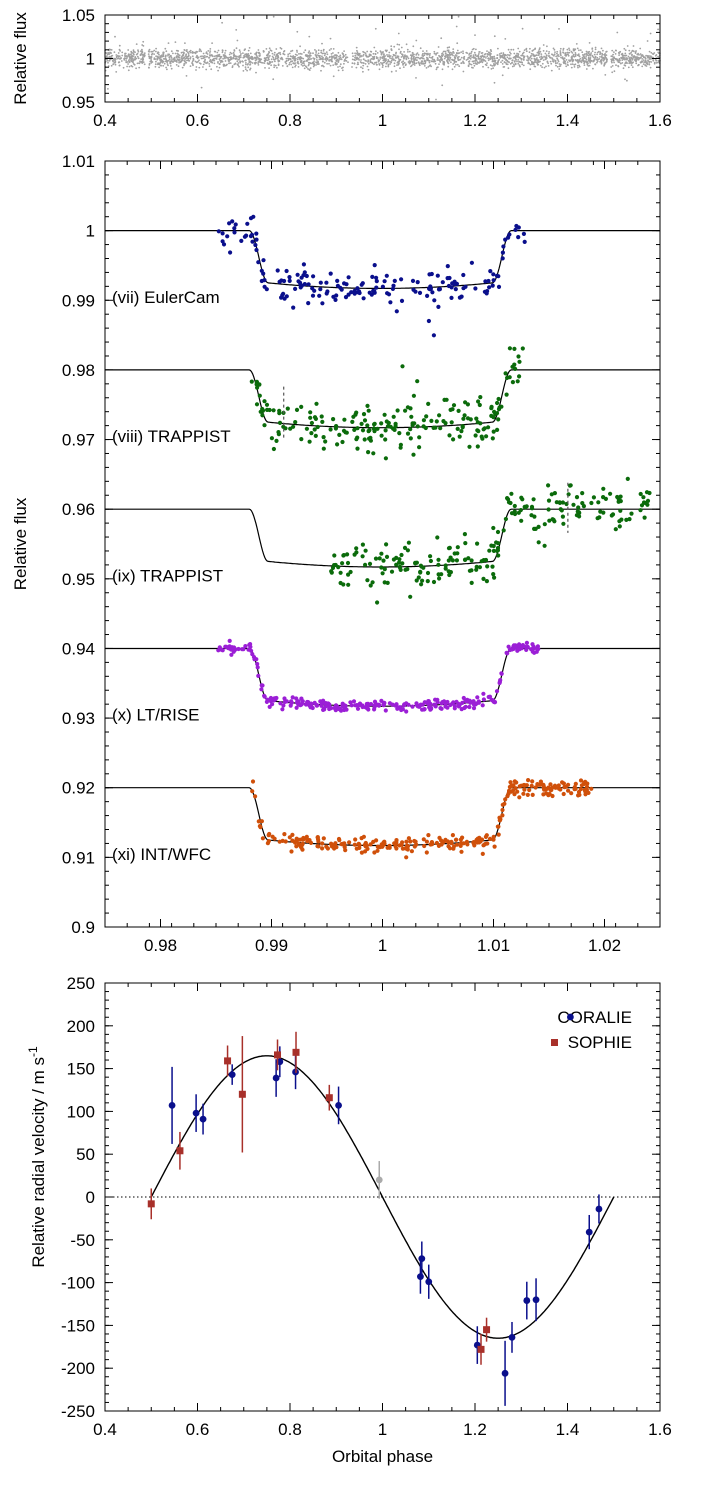 The image size is (707, 1485). I want to click on rv-point-square, so click(228, 1061).